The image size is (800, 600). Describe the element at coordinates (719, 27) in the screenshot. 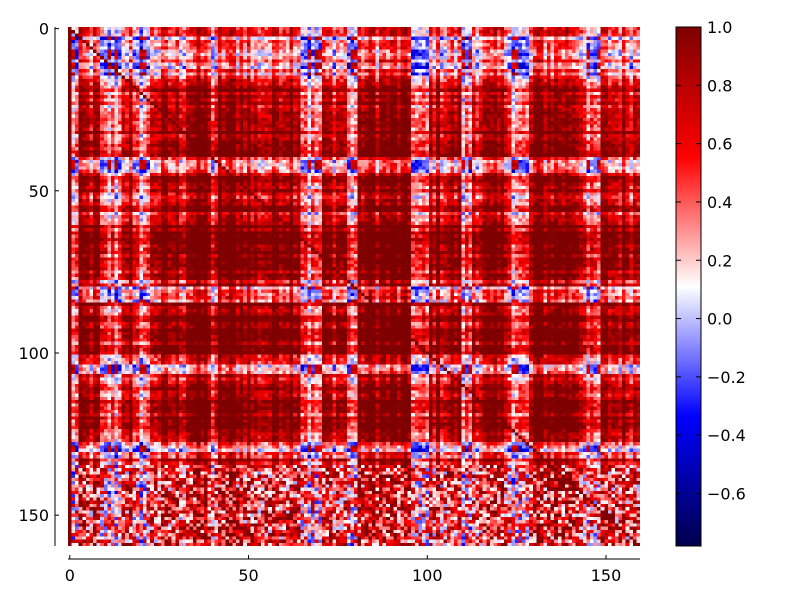

I see `colorbar-tick-label: 1.0` at that location.